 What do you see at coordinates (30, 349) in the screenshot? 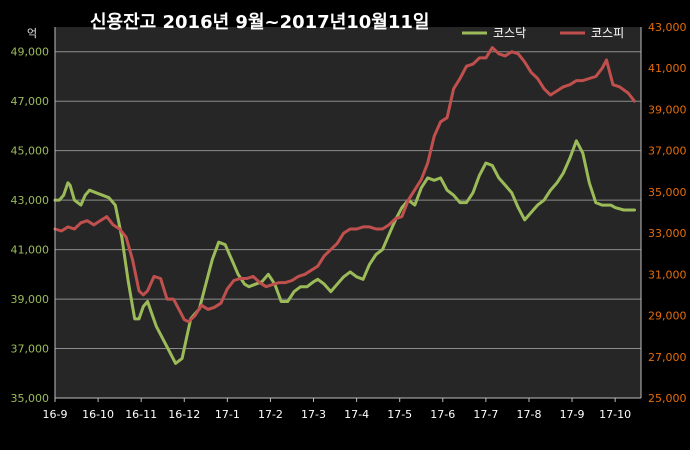
I see `left-tick-label: 37,000` at bounding box center [30, 349].